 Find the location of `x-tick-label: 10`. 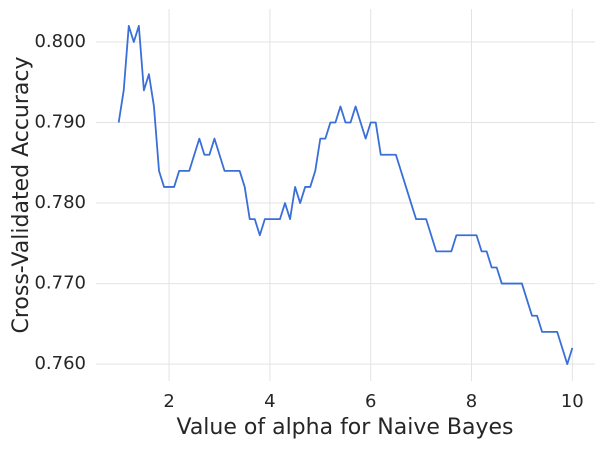

x-tick-label: 10 is located at coordinates (572, 401).